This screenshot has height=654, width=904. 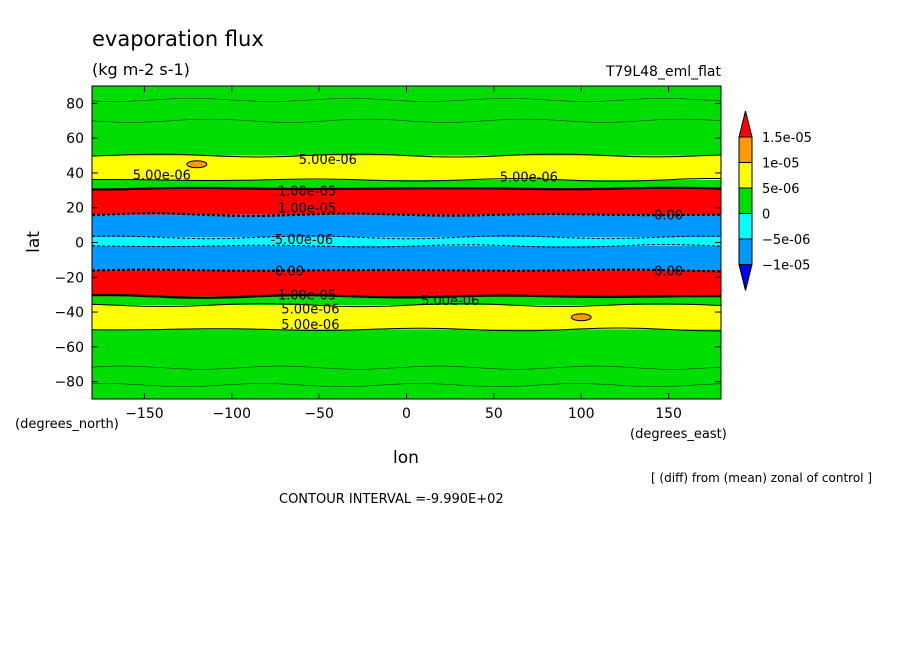 I want to click on local-maxima, so click(x=389, y=241).